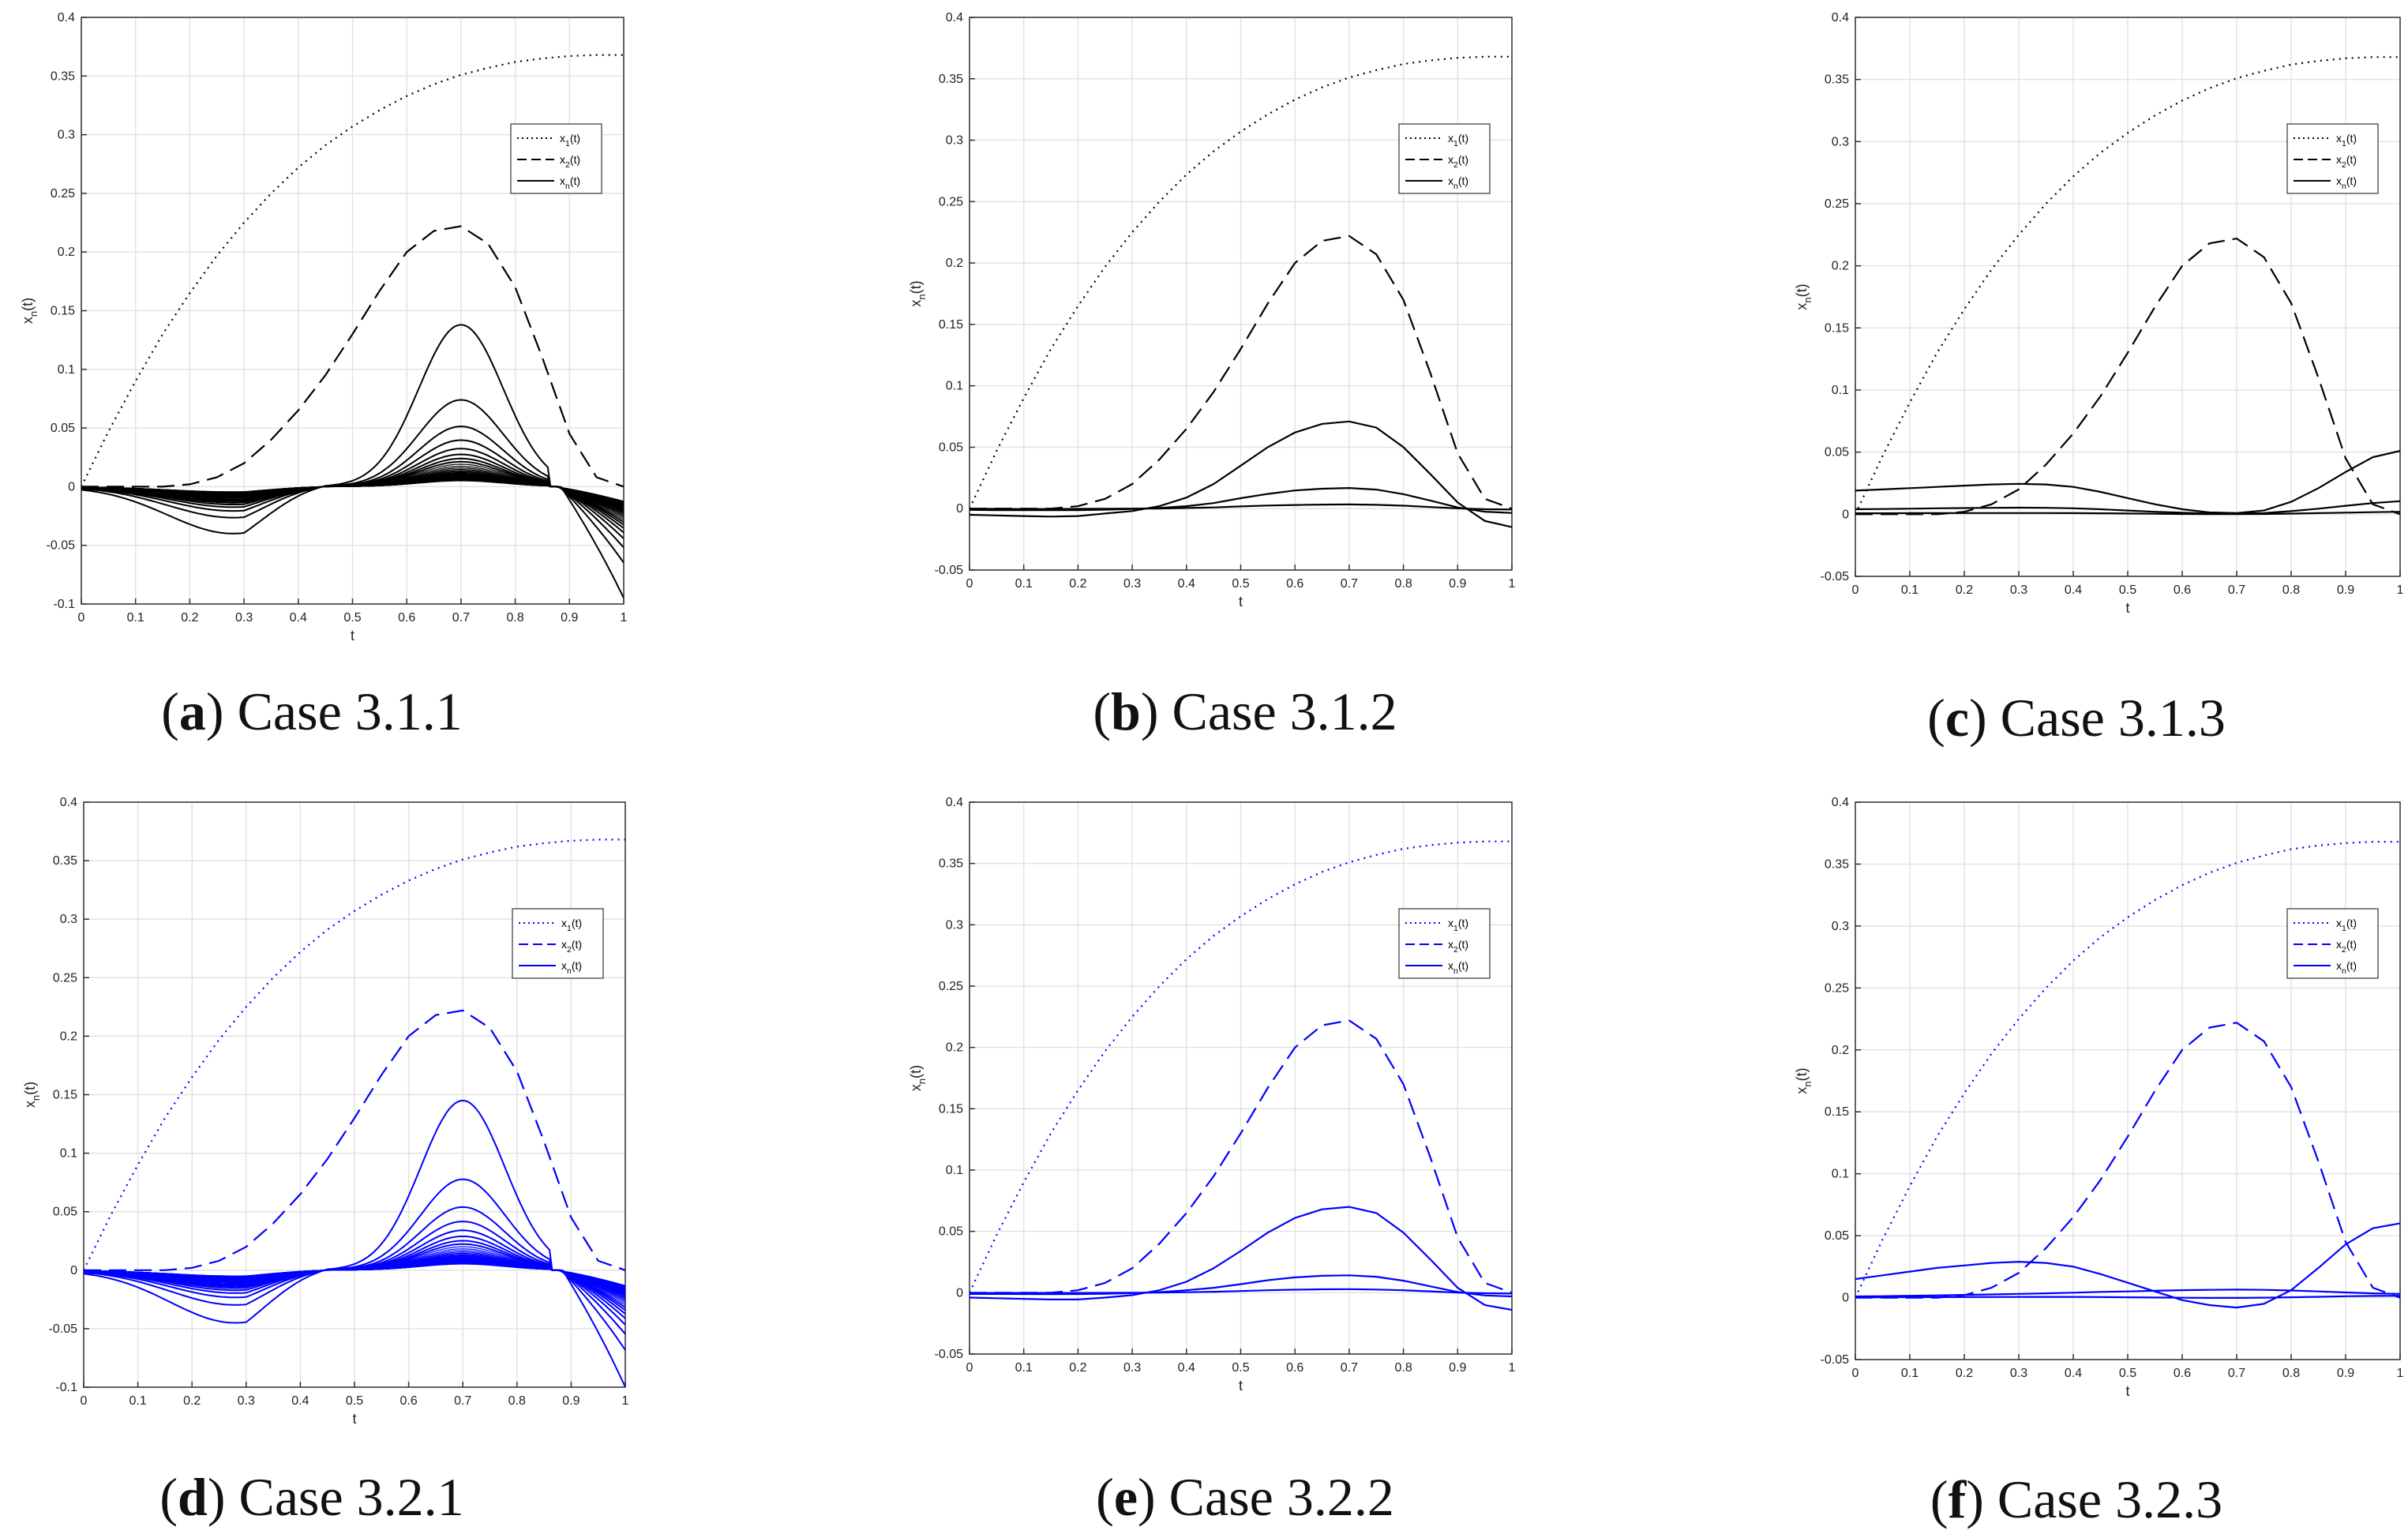  I want to click on y-tick-label: 0.2, so click(68, 1036).